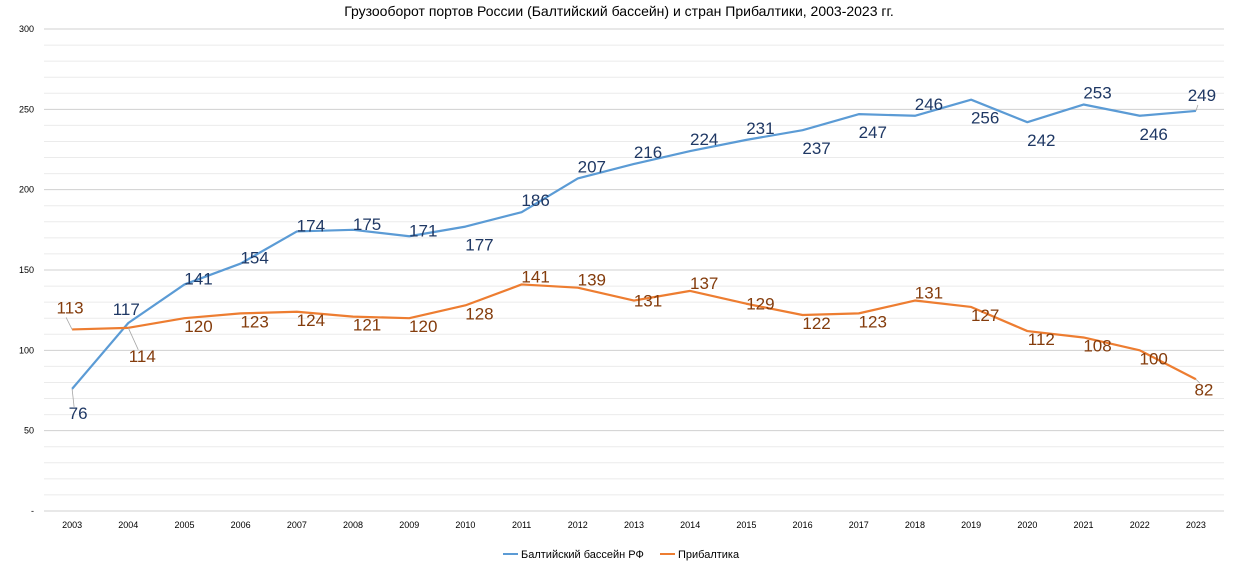 The image size is (1238, 568). I want to click on x-tick-label: 2007, so click(297, 525).